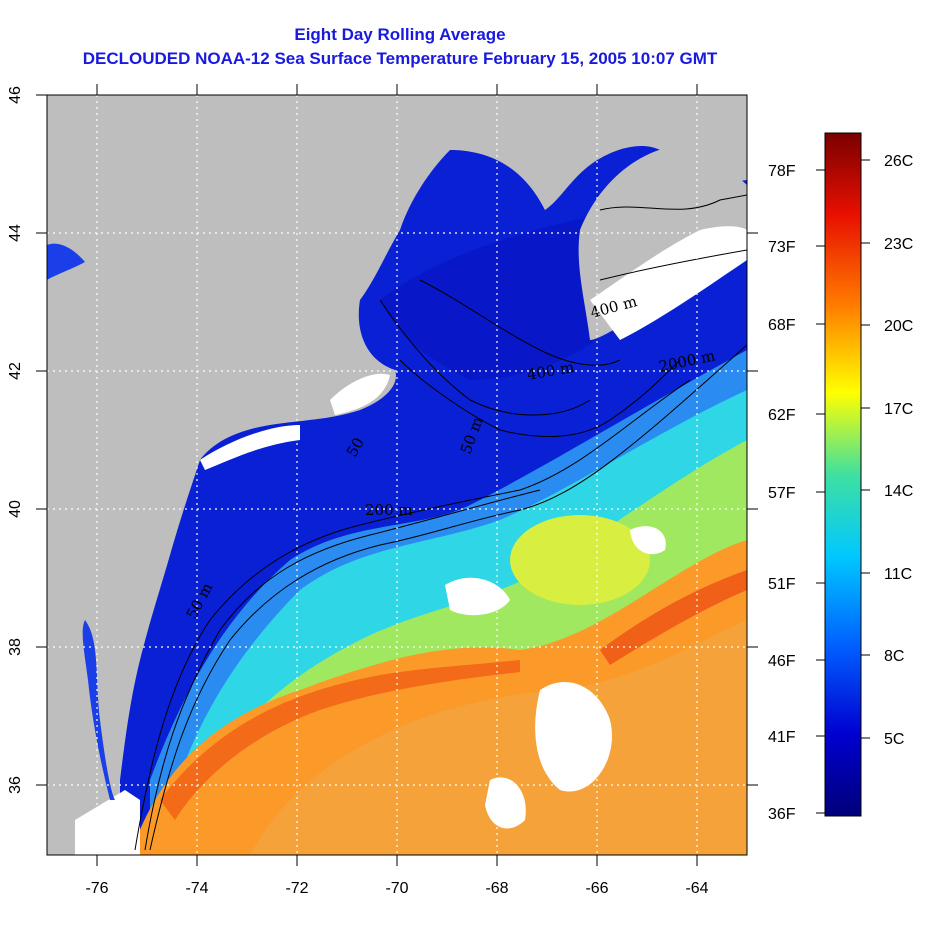 The height and width of the screenshot is (950, 950). Describe the element at coordinates (505, 803) in the screenshot. I see `cloud-patch-south` at that location.